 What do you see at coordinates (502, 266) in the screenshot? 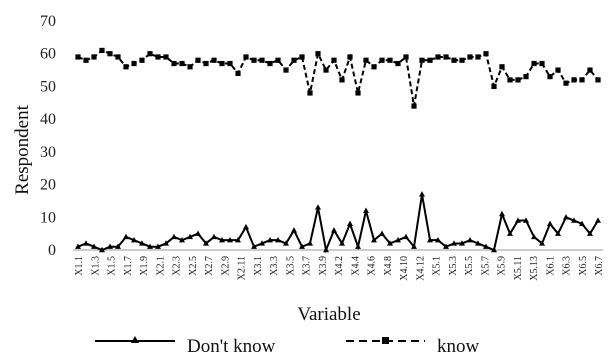
I see `x-tick-label: X5.9` at bounding box center [502, 266].